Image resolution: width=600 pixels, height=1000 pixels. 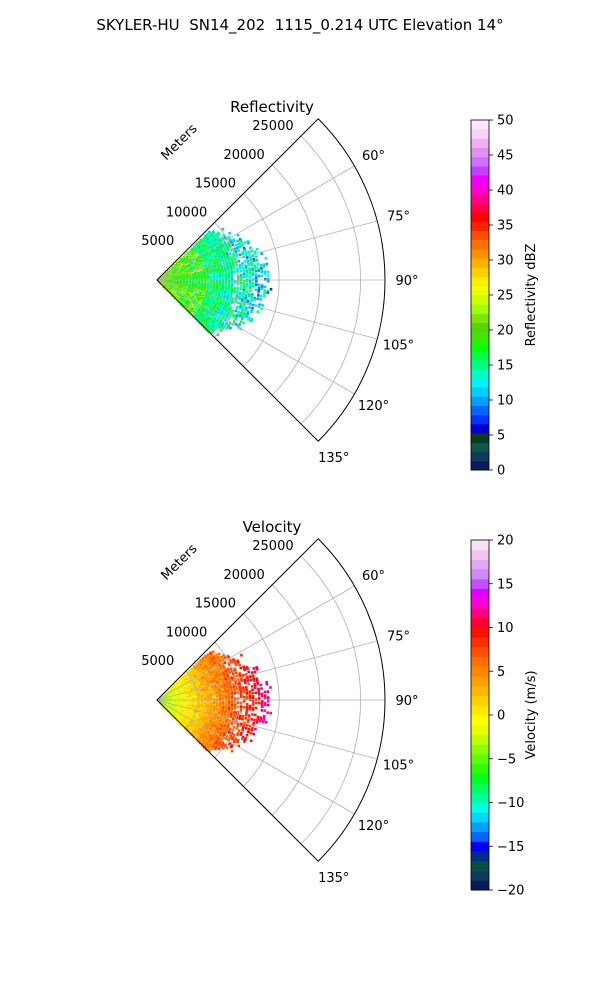 What do you see at coordinates (505, 541) in the screenshot?
I see `colorbar-tick-label: 20` at bounding box center [505, 541].